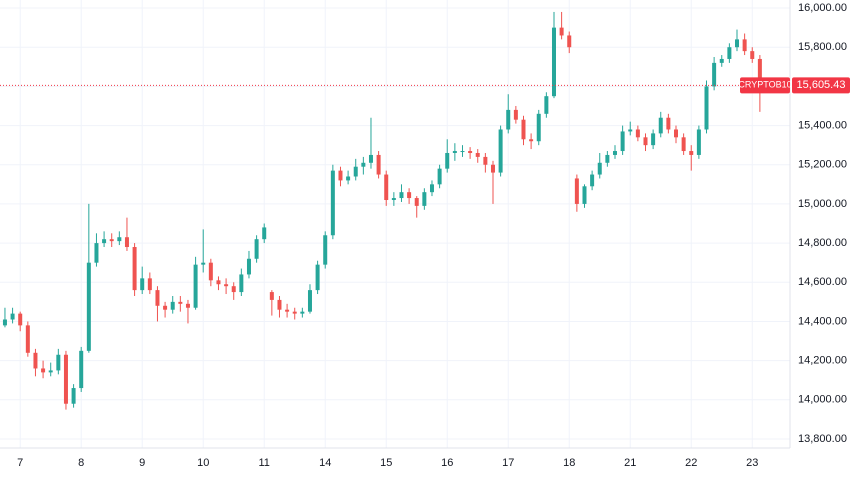 Image resolution: width=852 pixels, height=485 pixels. I want to click on symbol-box, so click(765, 85).